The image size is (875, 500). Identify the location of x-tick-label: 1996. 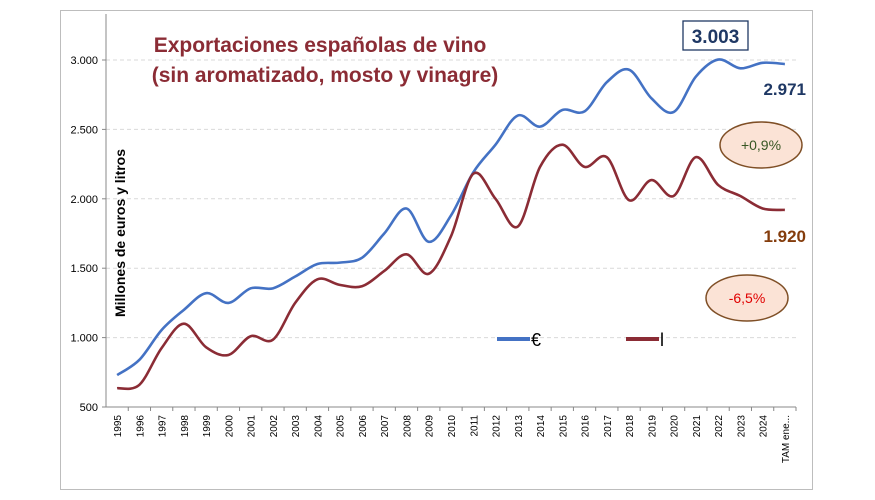
(140, 426).